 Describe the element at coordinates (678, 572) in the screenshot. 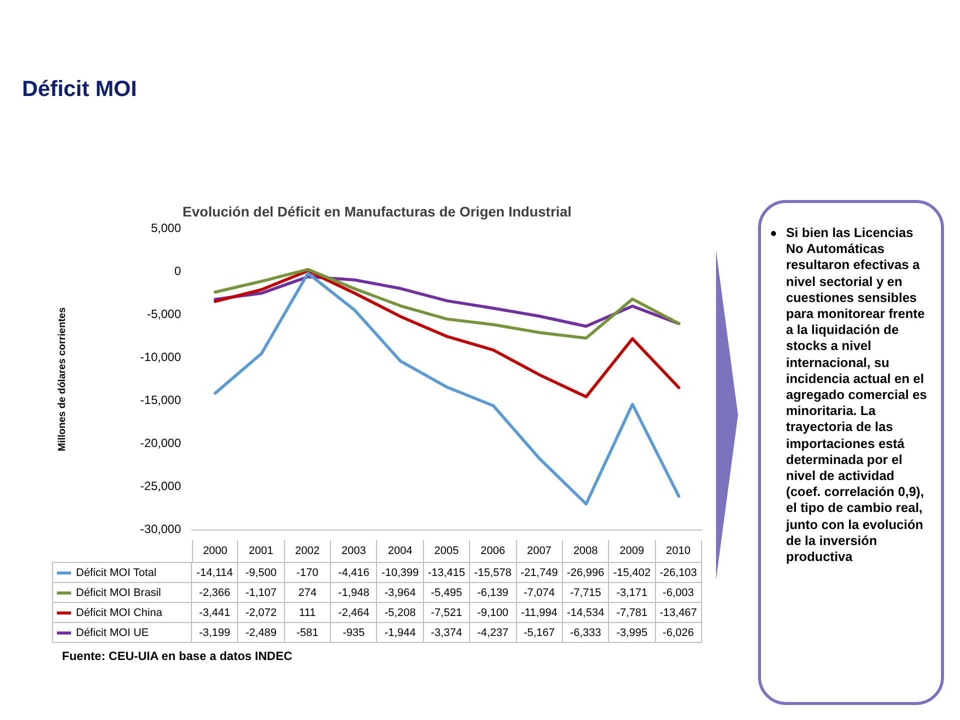

I see `data-label: -26,103` at that location.